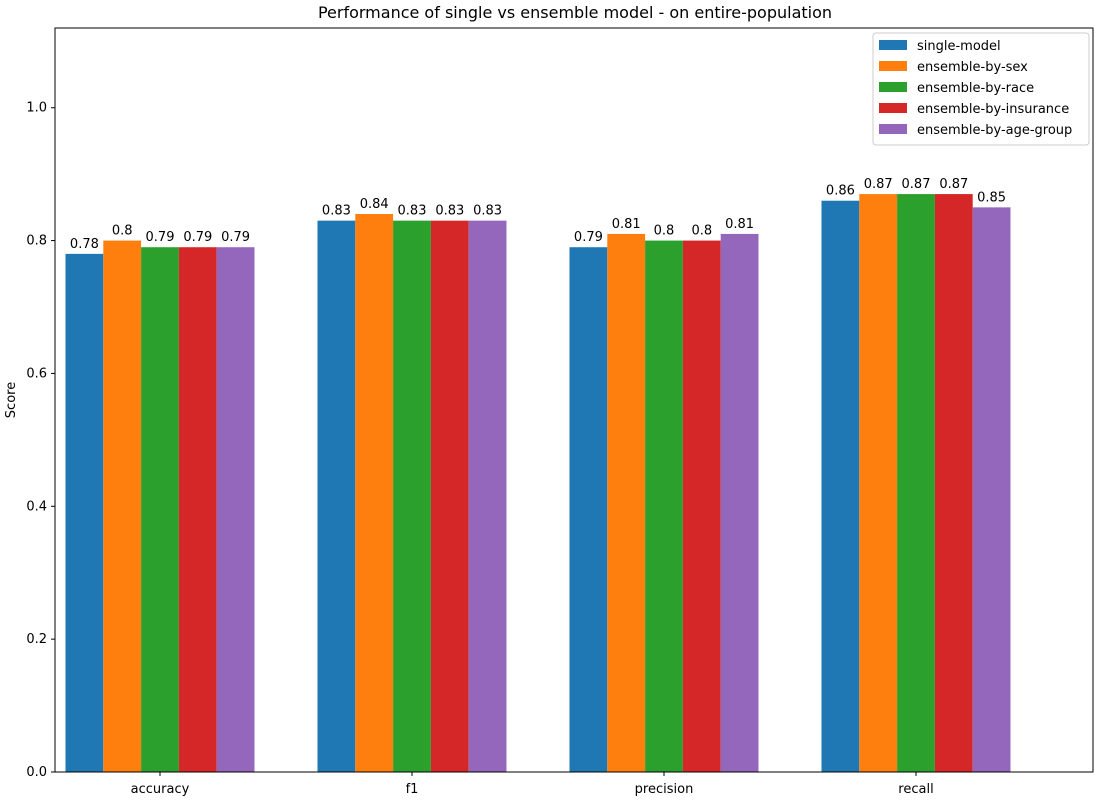 The width and height of the screenshot is (1100, 800). I want to click on y-tick-label: 0.6, so click(36, 373).